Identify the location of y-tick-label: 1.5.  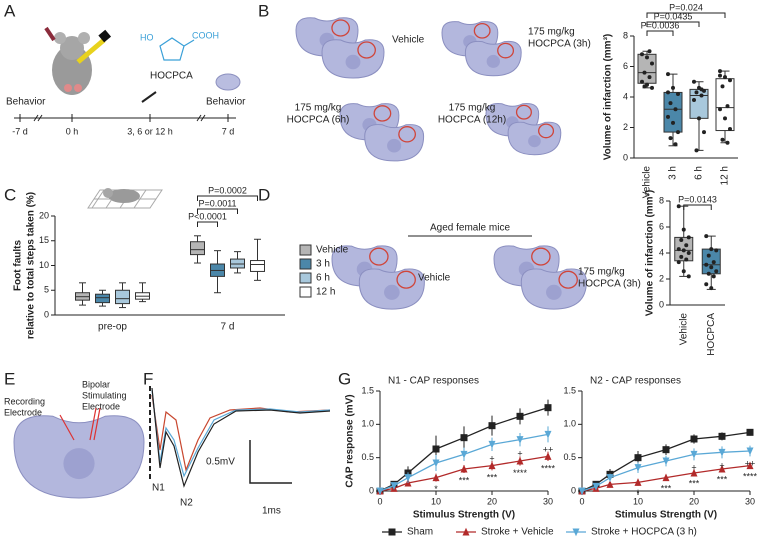
(367, 390).